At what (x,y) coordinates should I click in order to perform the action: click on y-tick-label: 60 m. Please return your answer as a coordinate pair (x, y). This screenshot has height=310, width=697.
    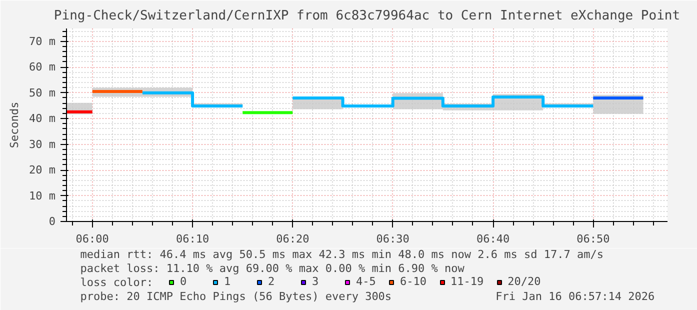
    Looking at the image, I should click on (42, 67).